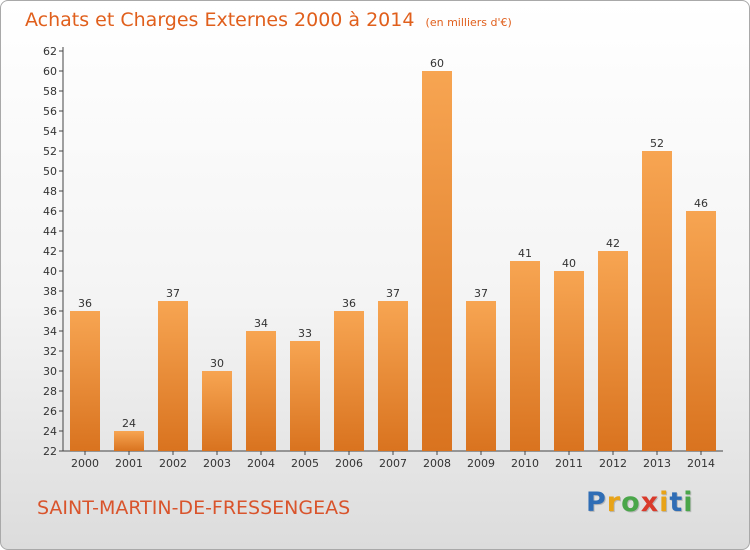 This screenshot has width=750, height=550. Describe the element at coordinates (437, 261) in the screenshot. I see `bar-2008` at that location.